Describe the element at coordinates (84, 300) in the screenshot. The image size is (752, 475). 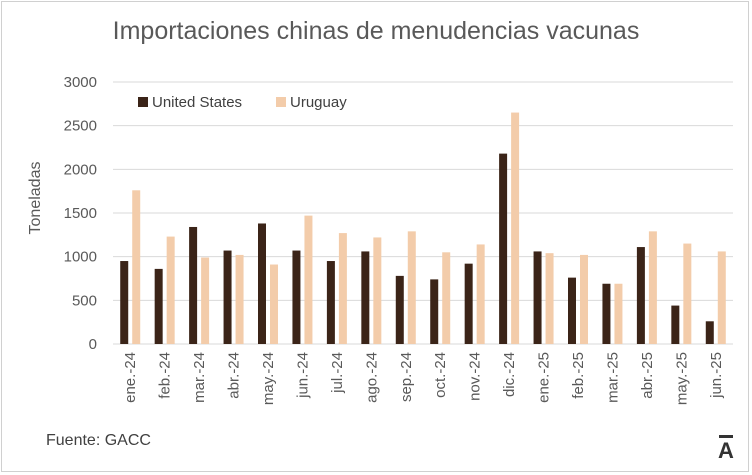
I see `y-tick-label: 500` at that location.